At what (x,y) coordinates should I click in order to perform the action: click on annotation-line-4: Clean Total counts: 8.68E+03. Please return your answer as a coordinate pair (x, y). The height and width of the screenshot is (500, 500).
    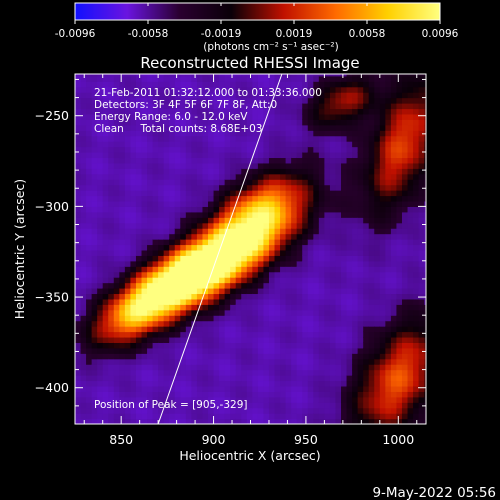
    Looking at the image, I should click on (178, 129).